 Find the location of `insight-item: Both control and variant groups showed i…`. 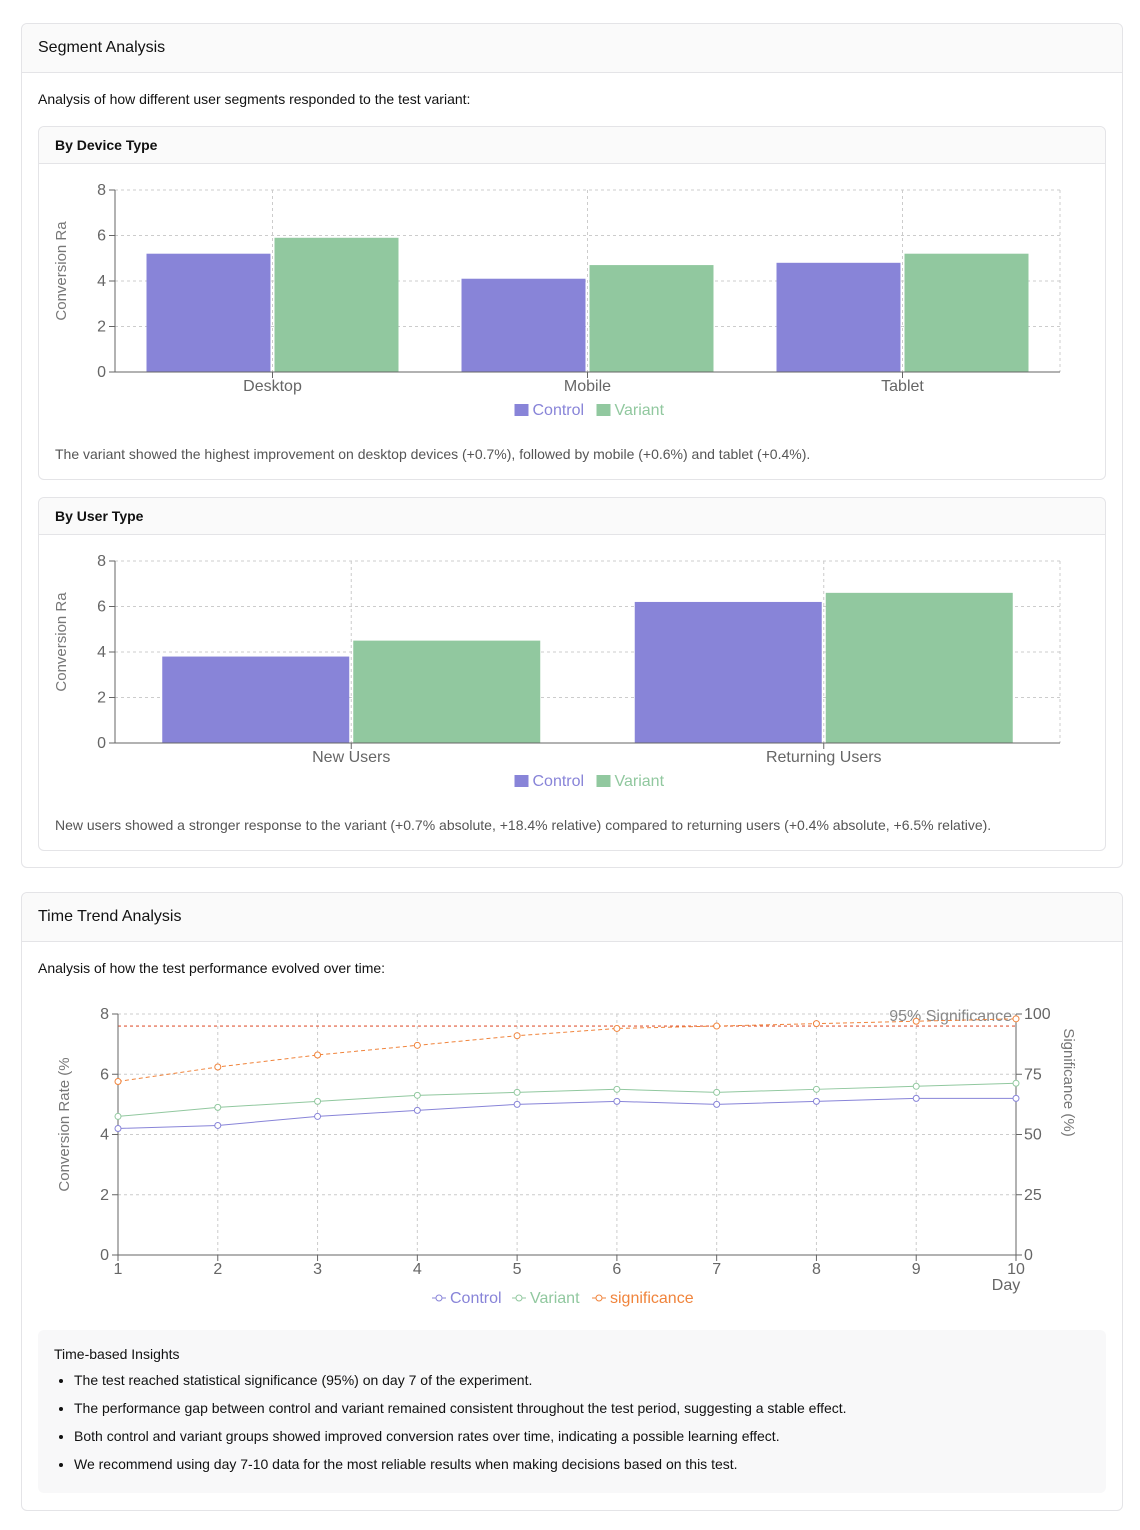

insight-item: Both control and variant groups showed i… is located at coordinates (582, 1436).